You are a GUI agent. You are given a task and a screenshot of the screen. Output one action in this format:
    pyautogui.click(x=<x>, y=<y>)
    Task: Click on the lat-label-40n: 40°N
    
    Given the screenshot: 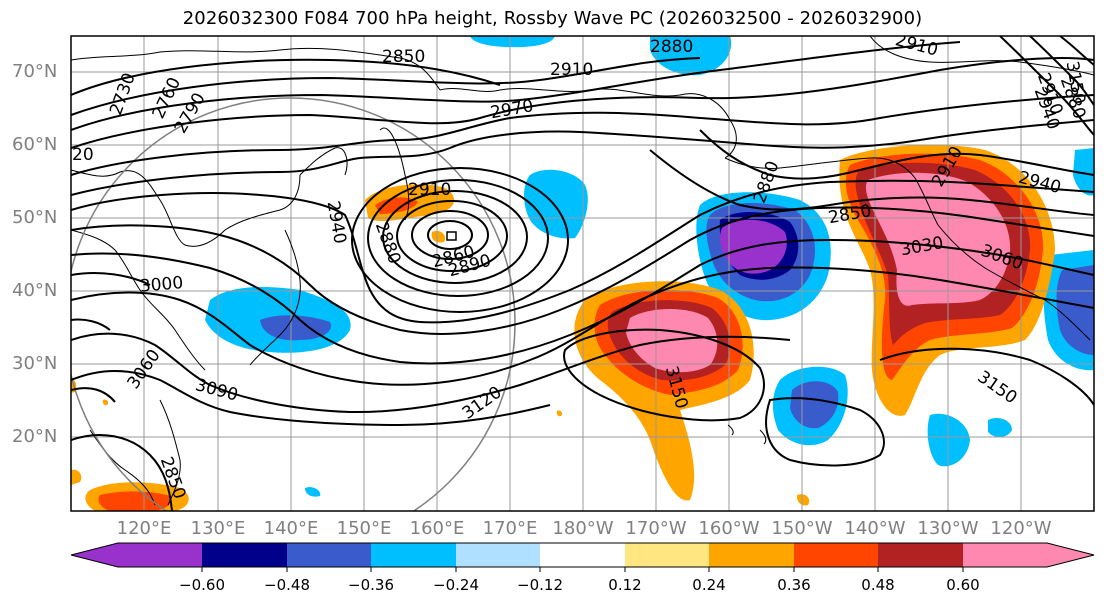 What is the action you would take?
    pyautogui.click(x=35, y=290)
    